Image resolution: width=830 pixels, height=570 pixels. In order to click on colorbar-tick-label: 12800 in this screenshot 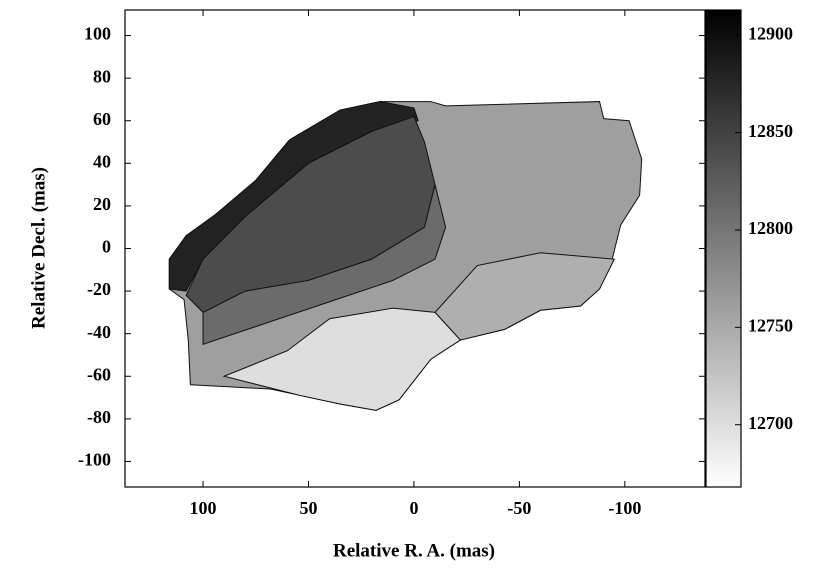, I will do `click(770, 228)`.